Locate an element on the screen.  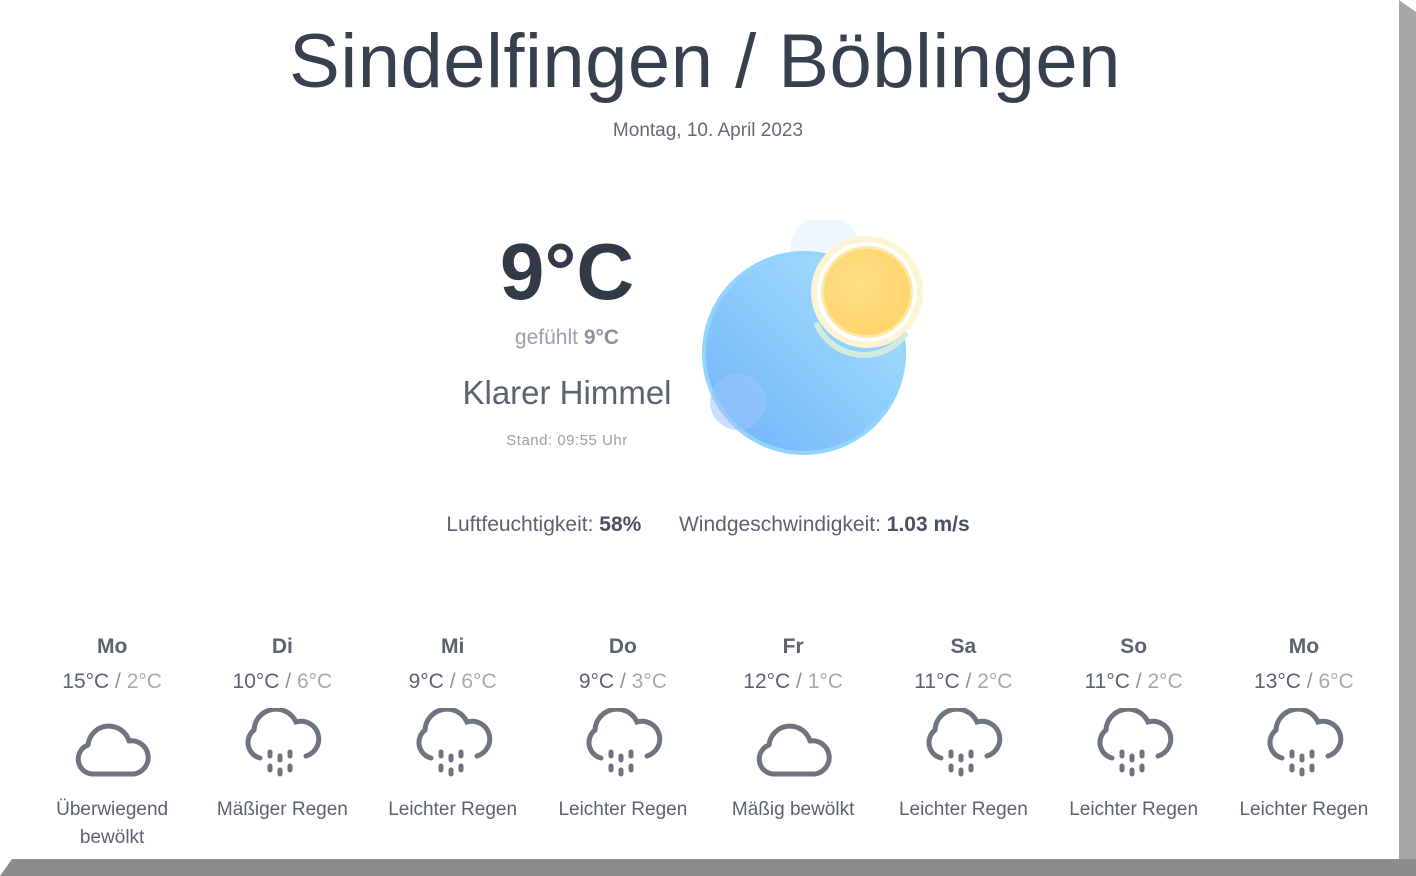
feels-like: gefühlt 9°C is located at coordinates (567, 338).